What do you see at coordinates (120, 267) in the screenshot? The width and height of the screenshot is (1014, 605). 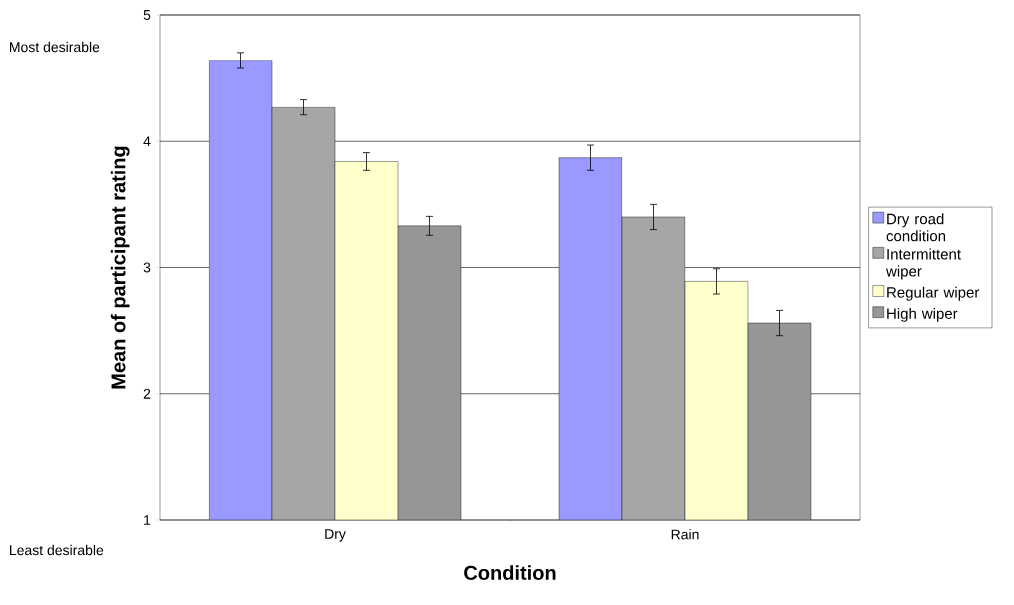 I see `y-axis-title: Mean of participant rating` at bounding box center [120, 267].